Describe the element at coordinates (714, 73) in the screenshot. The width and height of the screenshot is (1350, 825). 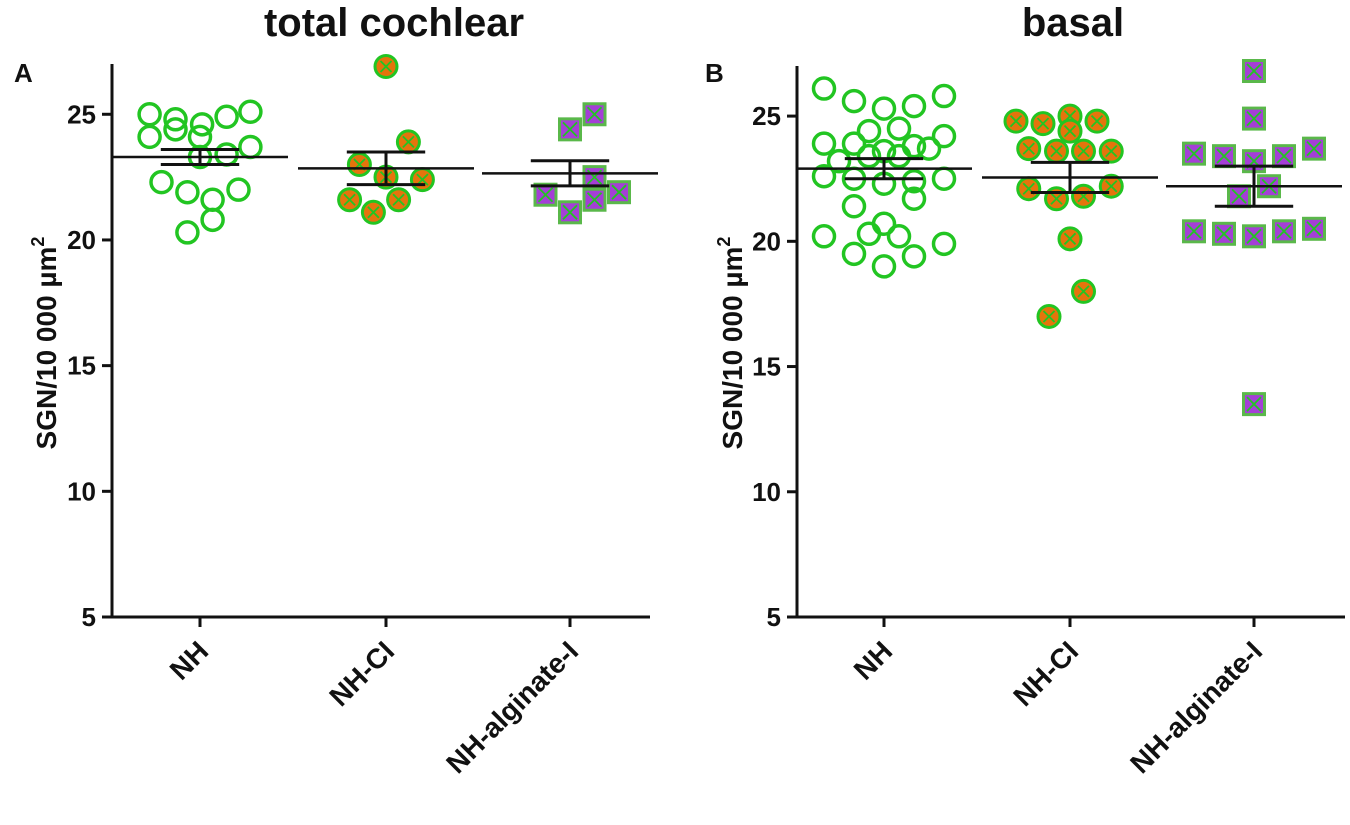
I see `panel-b-letter: B` at that location.